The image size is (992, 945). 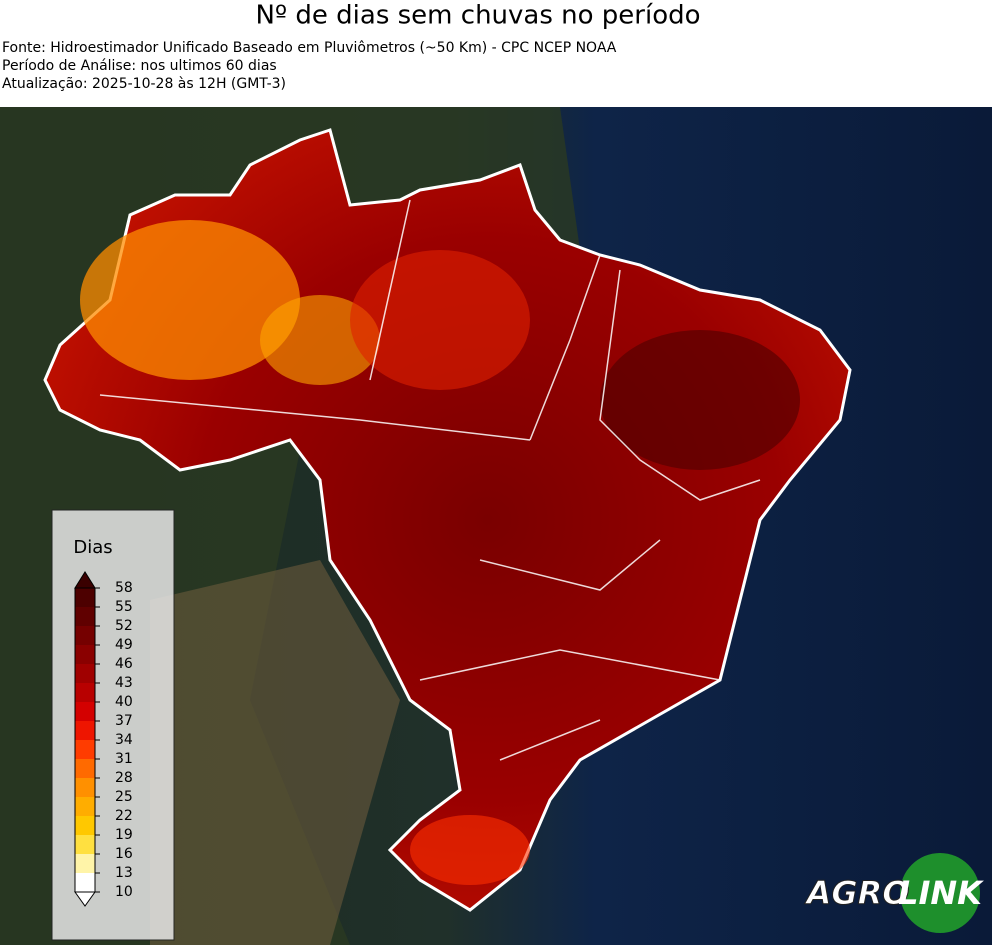 What do you see at coordinates (124, 759) in the screenshot?
I see `tick-label: 31` at bounding box center [124, 759].